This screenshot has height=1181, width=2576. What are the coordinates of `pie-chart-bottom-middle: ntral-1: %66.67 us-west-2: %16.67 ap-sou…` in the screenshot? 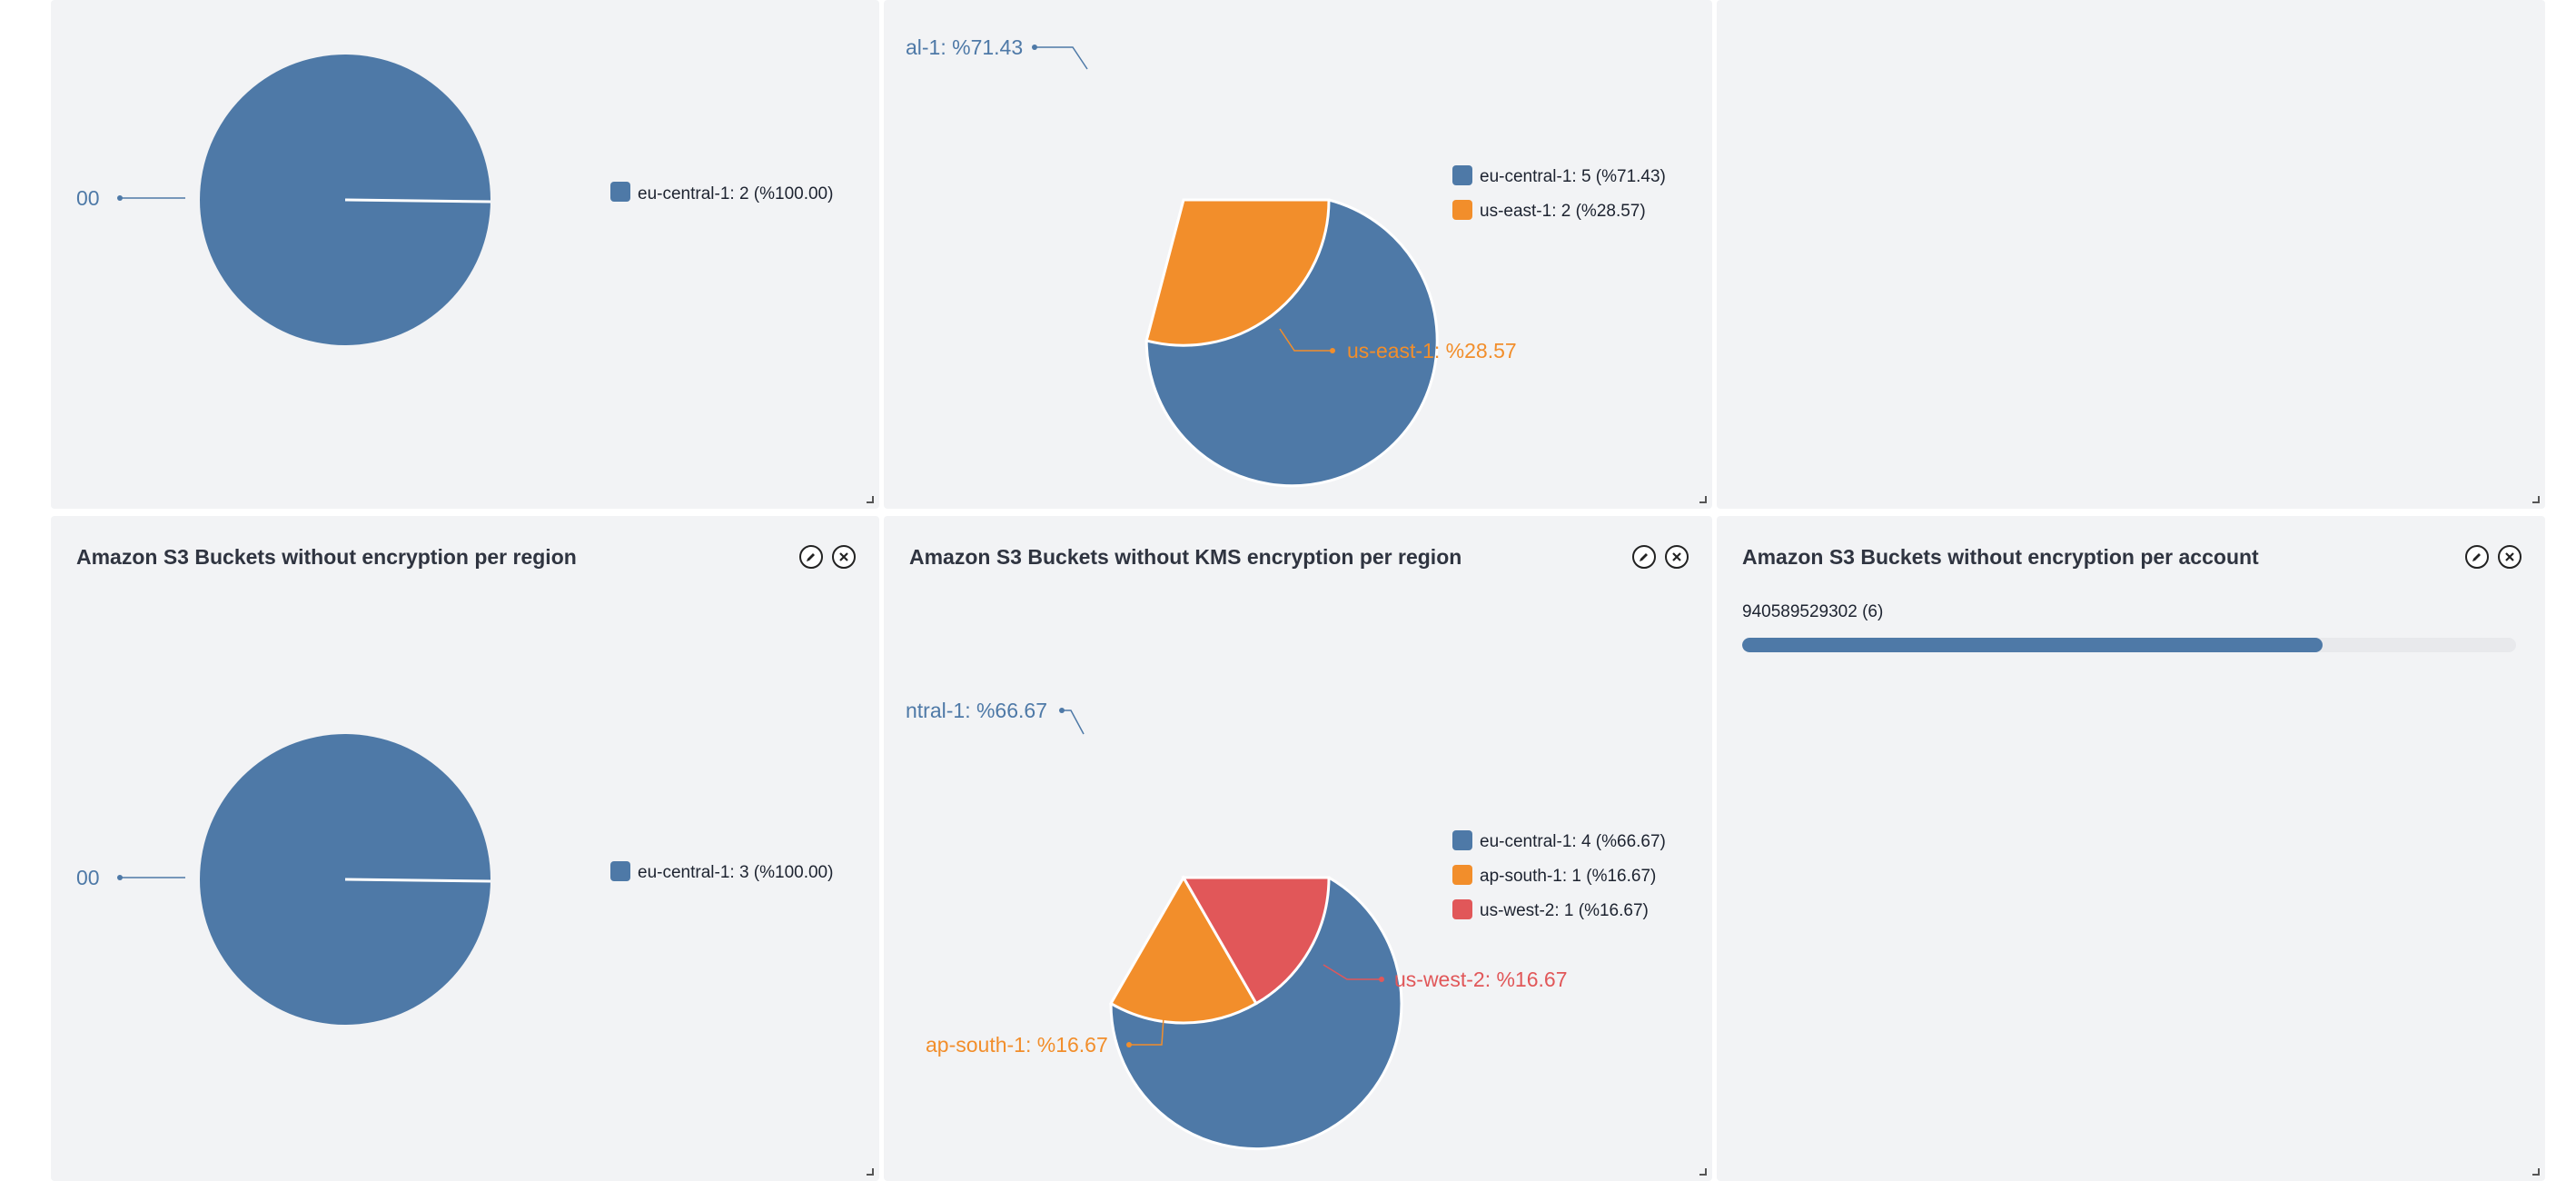 It's located at (1286, 925).